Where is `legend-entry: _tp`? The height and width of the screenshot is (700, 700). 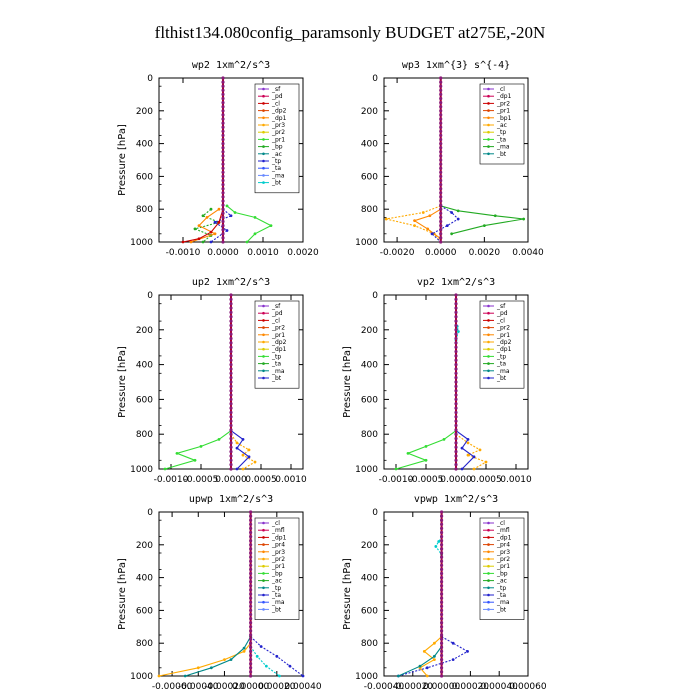 legend-entry: _tp is located at coordinates (501, 356).